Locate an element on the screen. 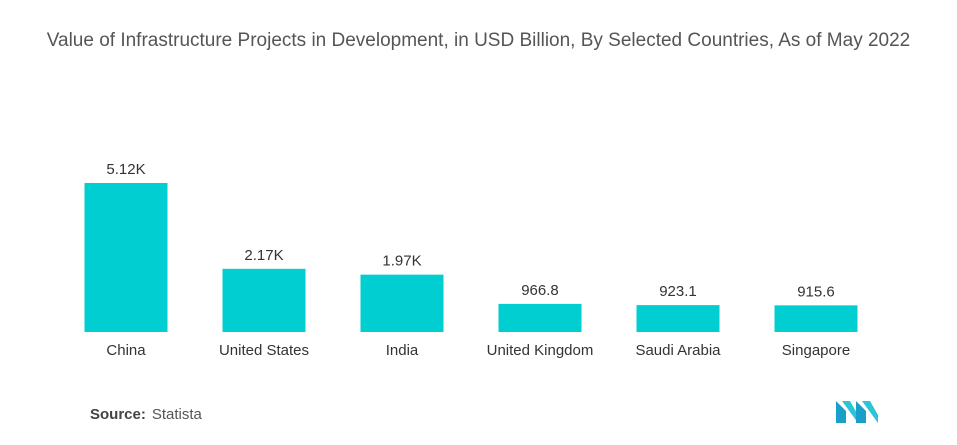  bar-value-label: 1.97K is located at coordinates (401, 261).